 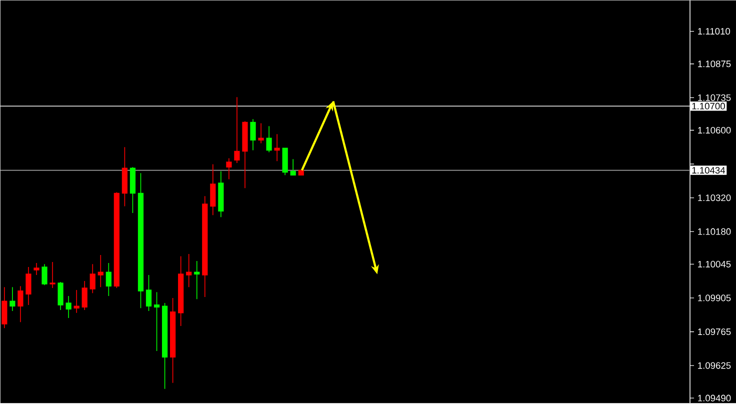 I want to click on ref-line-label: 1.10700, so click(x=708, y=106).